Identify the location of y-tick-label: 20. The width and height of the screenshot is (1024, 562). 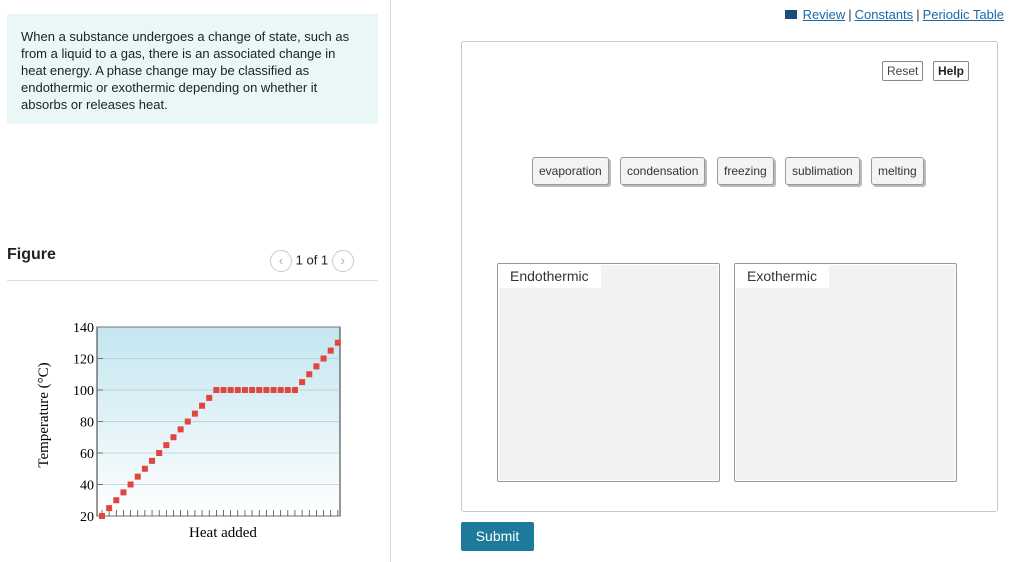
(87, 517).